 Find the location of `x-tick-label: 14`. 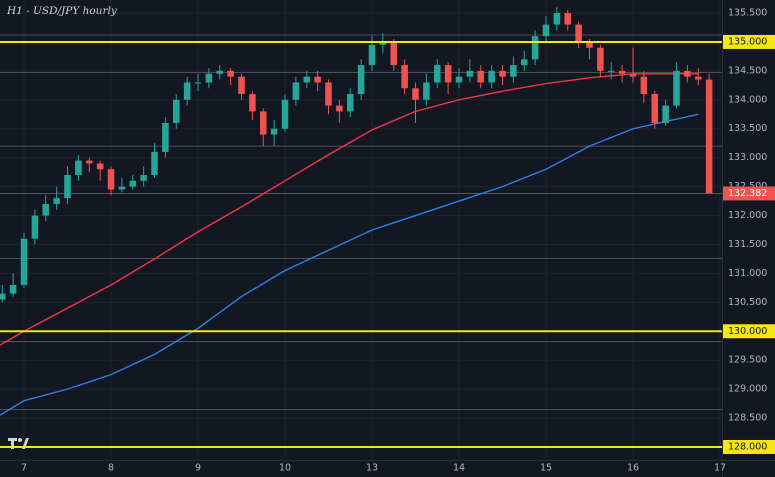

x-tick-label: 14 is located at coordinates (459, 468).